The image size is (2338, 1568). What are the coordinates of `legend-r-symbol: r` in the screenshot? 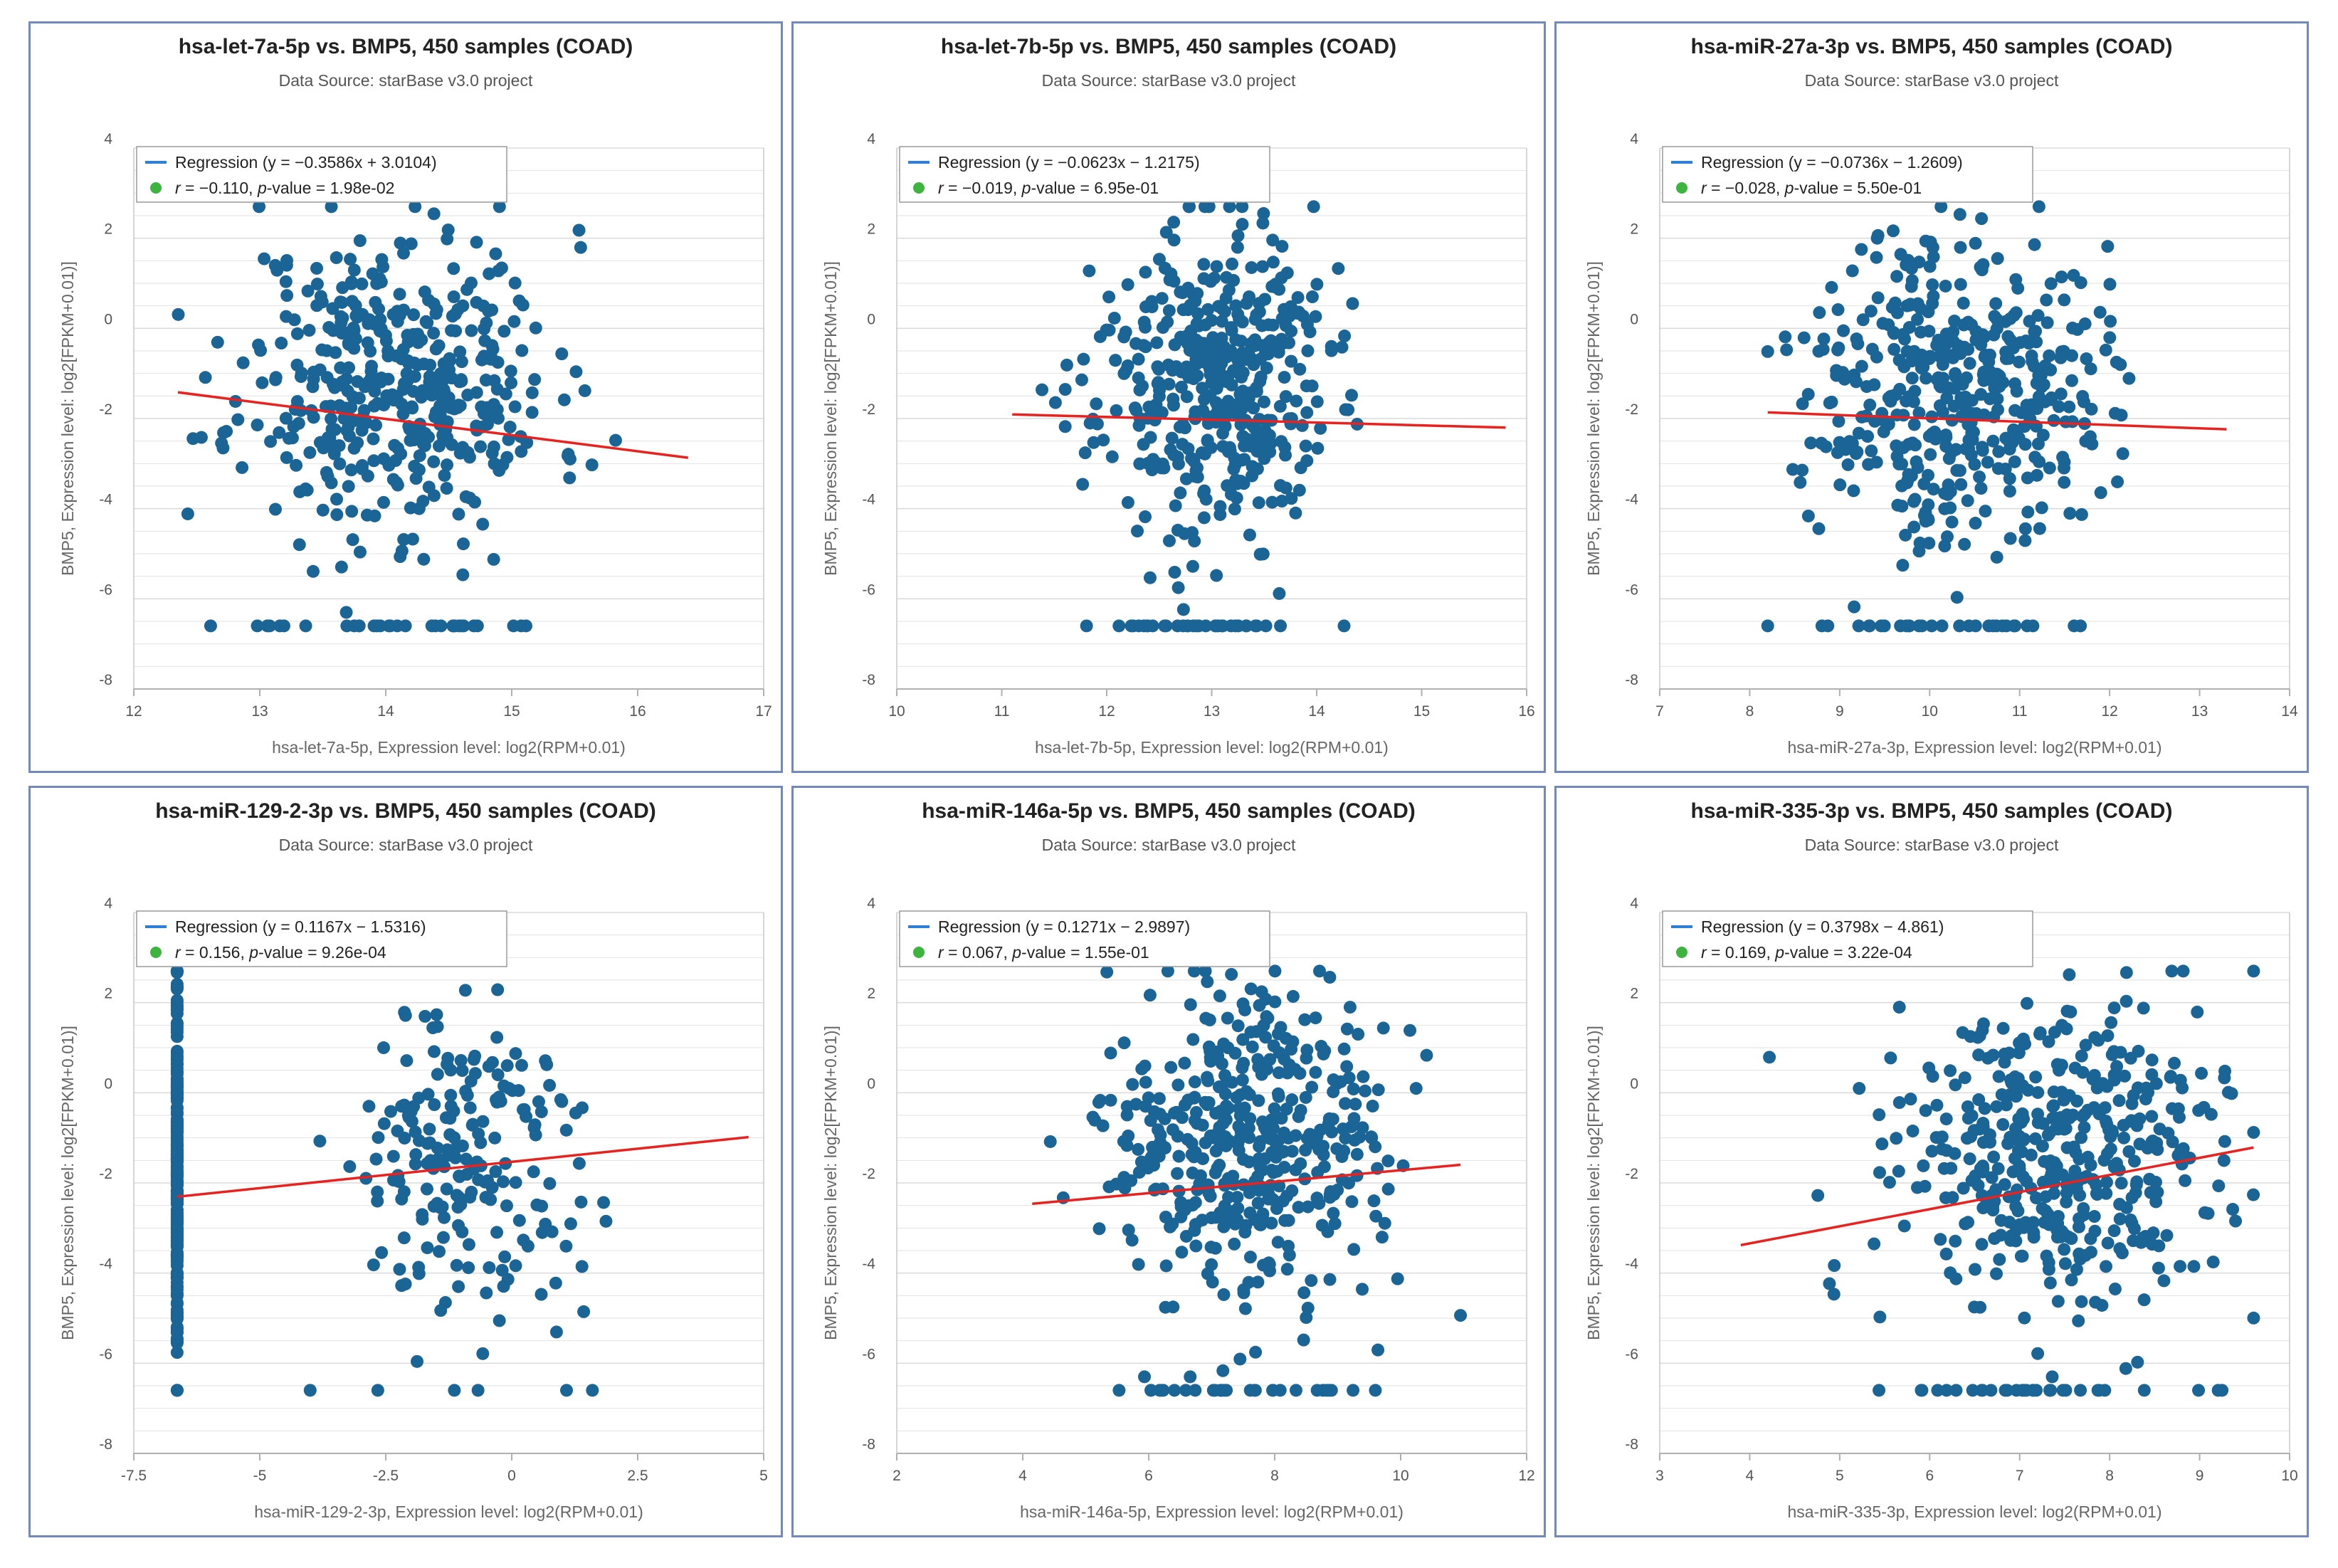 It's located at (941, 952).